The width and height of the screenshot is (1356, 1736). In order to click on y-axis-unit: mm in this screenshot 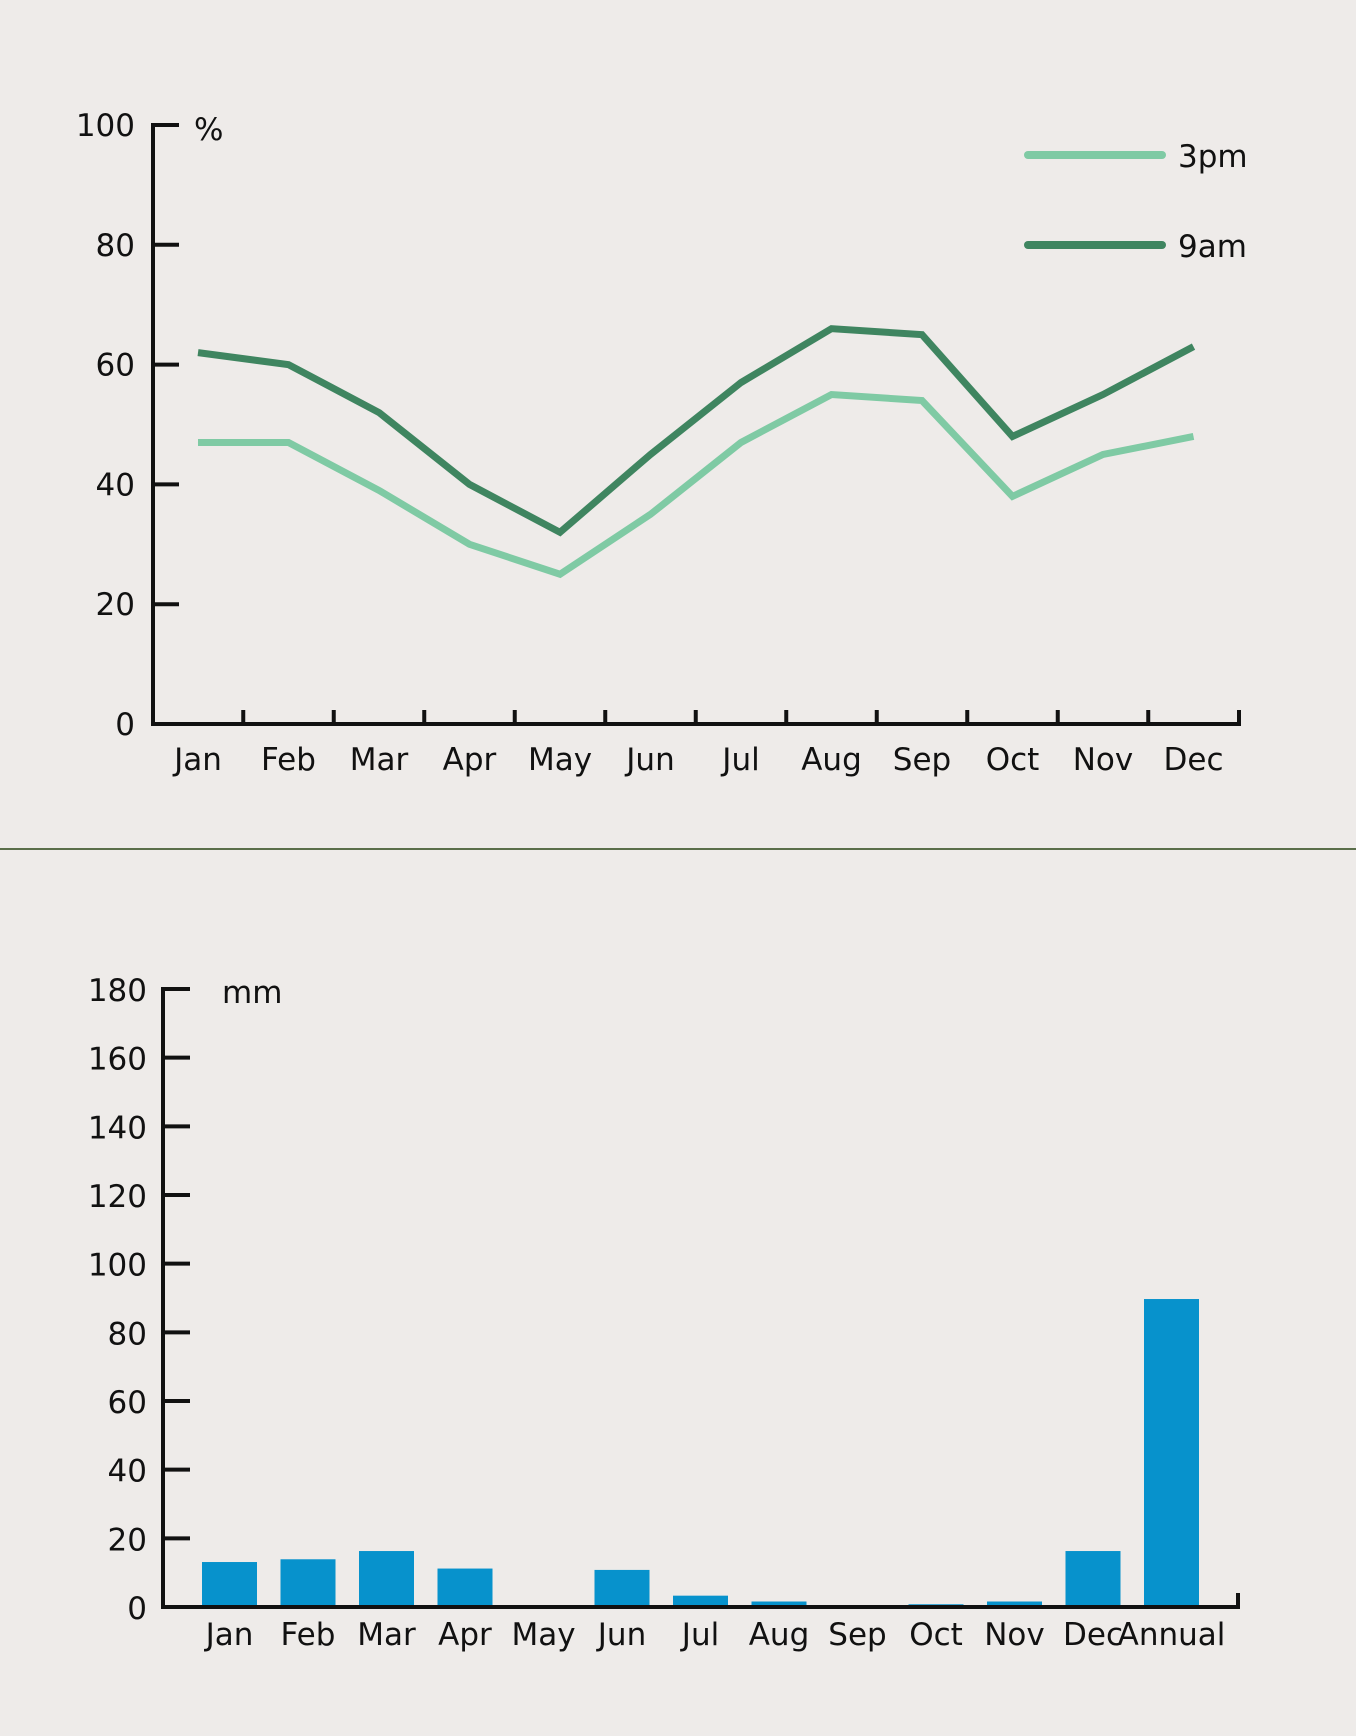, I will do `click(252, 993)`.